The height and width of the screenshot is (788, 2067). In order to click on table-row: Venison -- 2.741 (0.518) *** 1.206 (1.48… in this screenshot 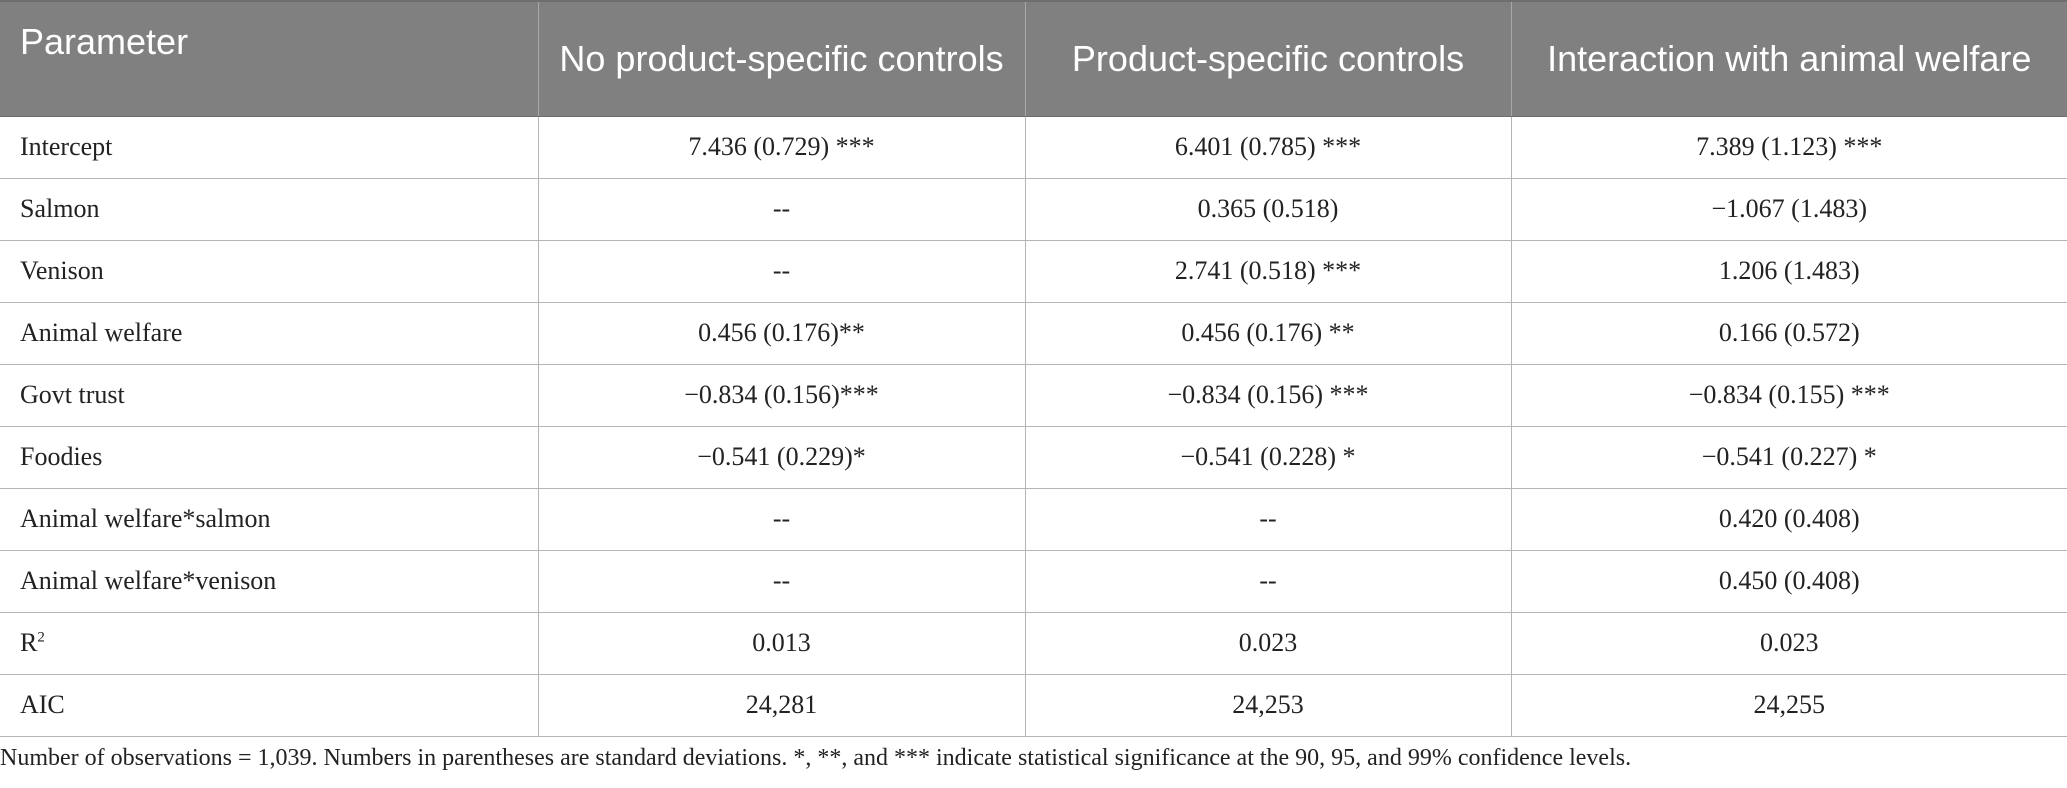, I will do `click(1033, 271)`.